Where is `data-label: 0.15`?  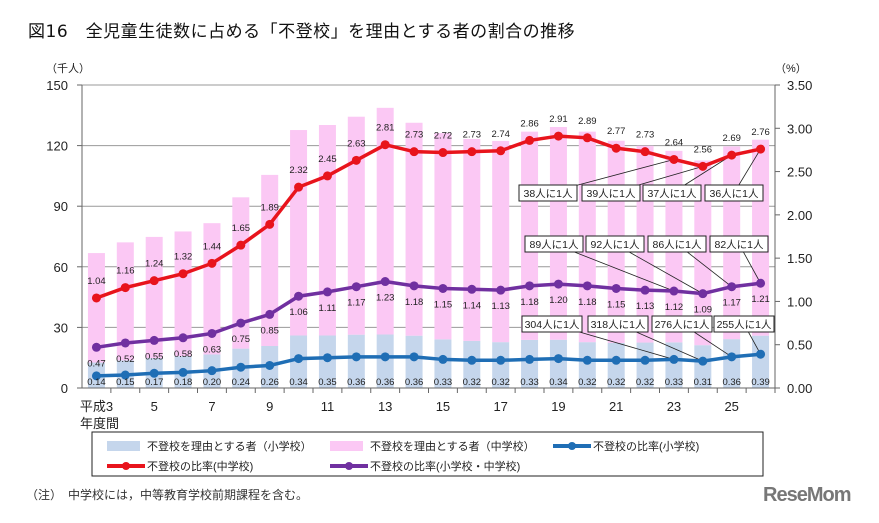 data-label: 0.15 is located at coordinates (125, 382).